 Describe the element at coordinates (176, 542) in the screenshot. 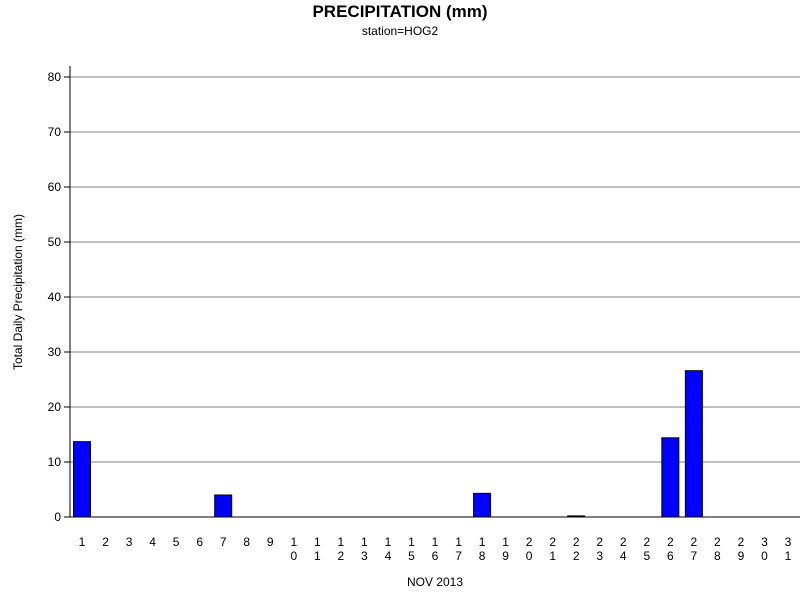

I see `x-tick-label: 5` at that location.